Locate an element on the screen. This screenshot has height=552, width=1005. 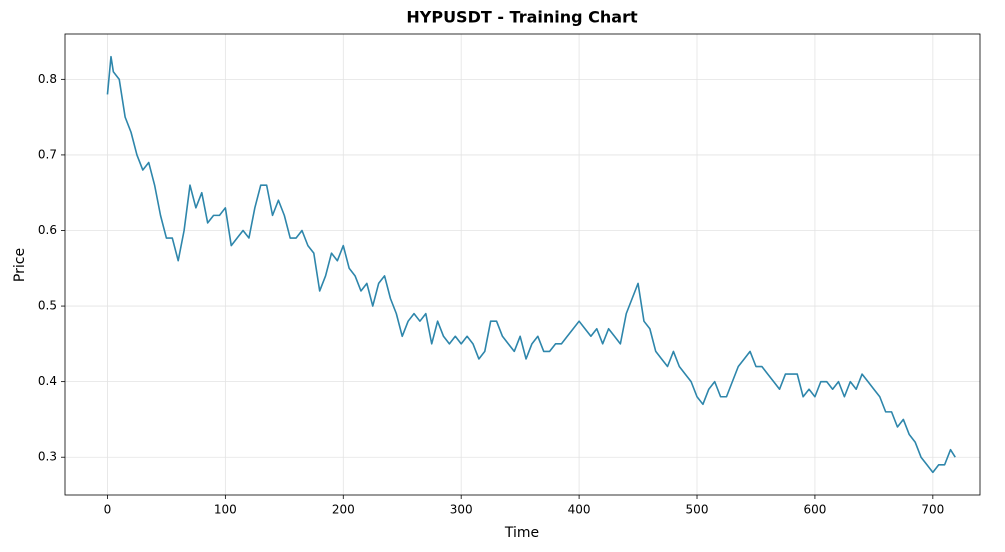
y-tick-label: 0.4 is located at coordinates (47, 381).